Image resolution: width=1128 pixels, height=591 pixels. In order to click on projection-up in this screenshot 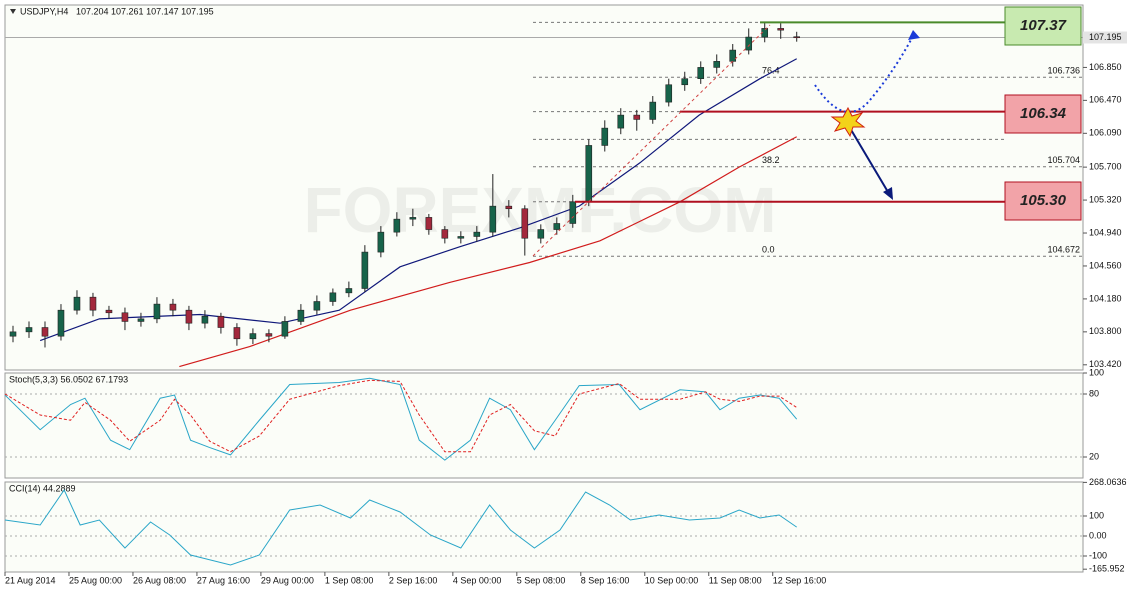, I will do `click(864, 74)`.